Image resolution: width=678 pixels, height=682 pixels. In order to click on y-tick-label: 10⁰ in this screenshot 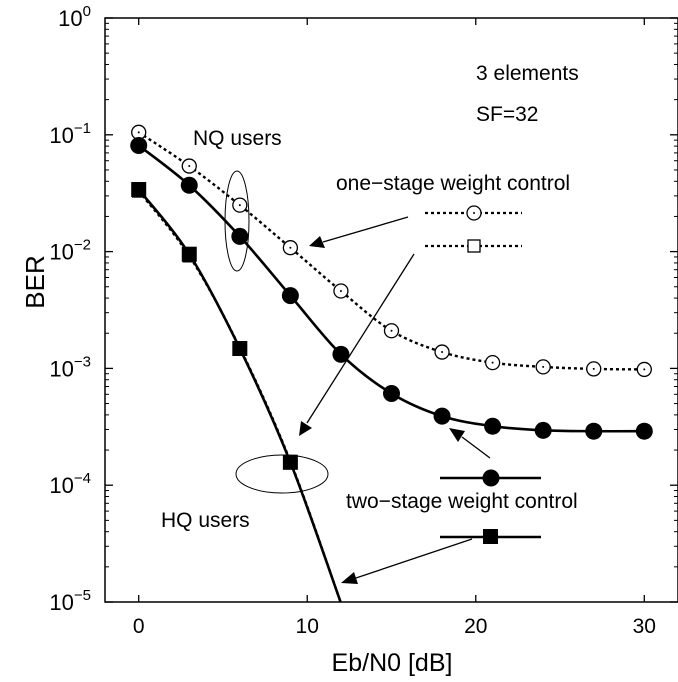, I will do `click(74, 17)`.